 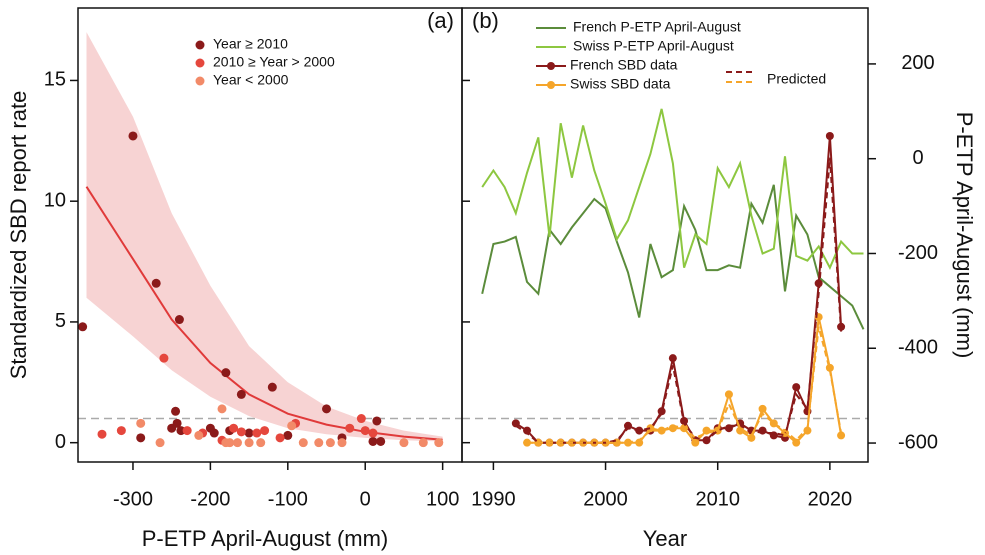 I want to click on x-tick-label: 1990, so click(x=493, y=499).